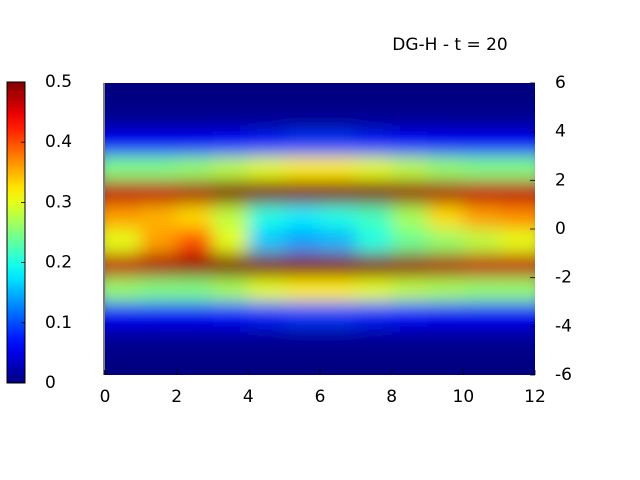 The width and height of the screenshot is (640, 480). I want to click on colorbar-tick-label: 0.3, so click(58, 202).